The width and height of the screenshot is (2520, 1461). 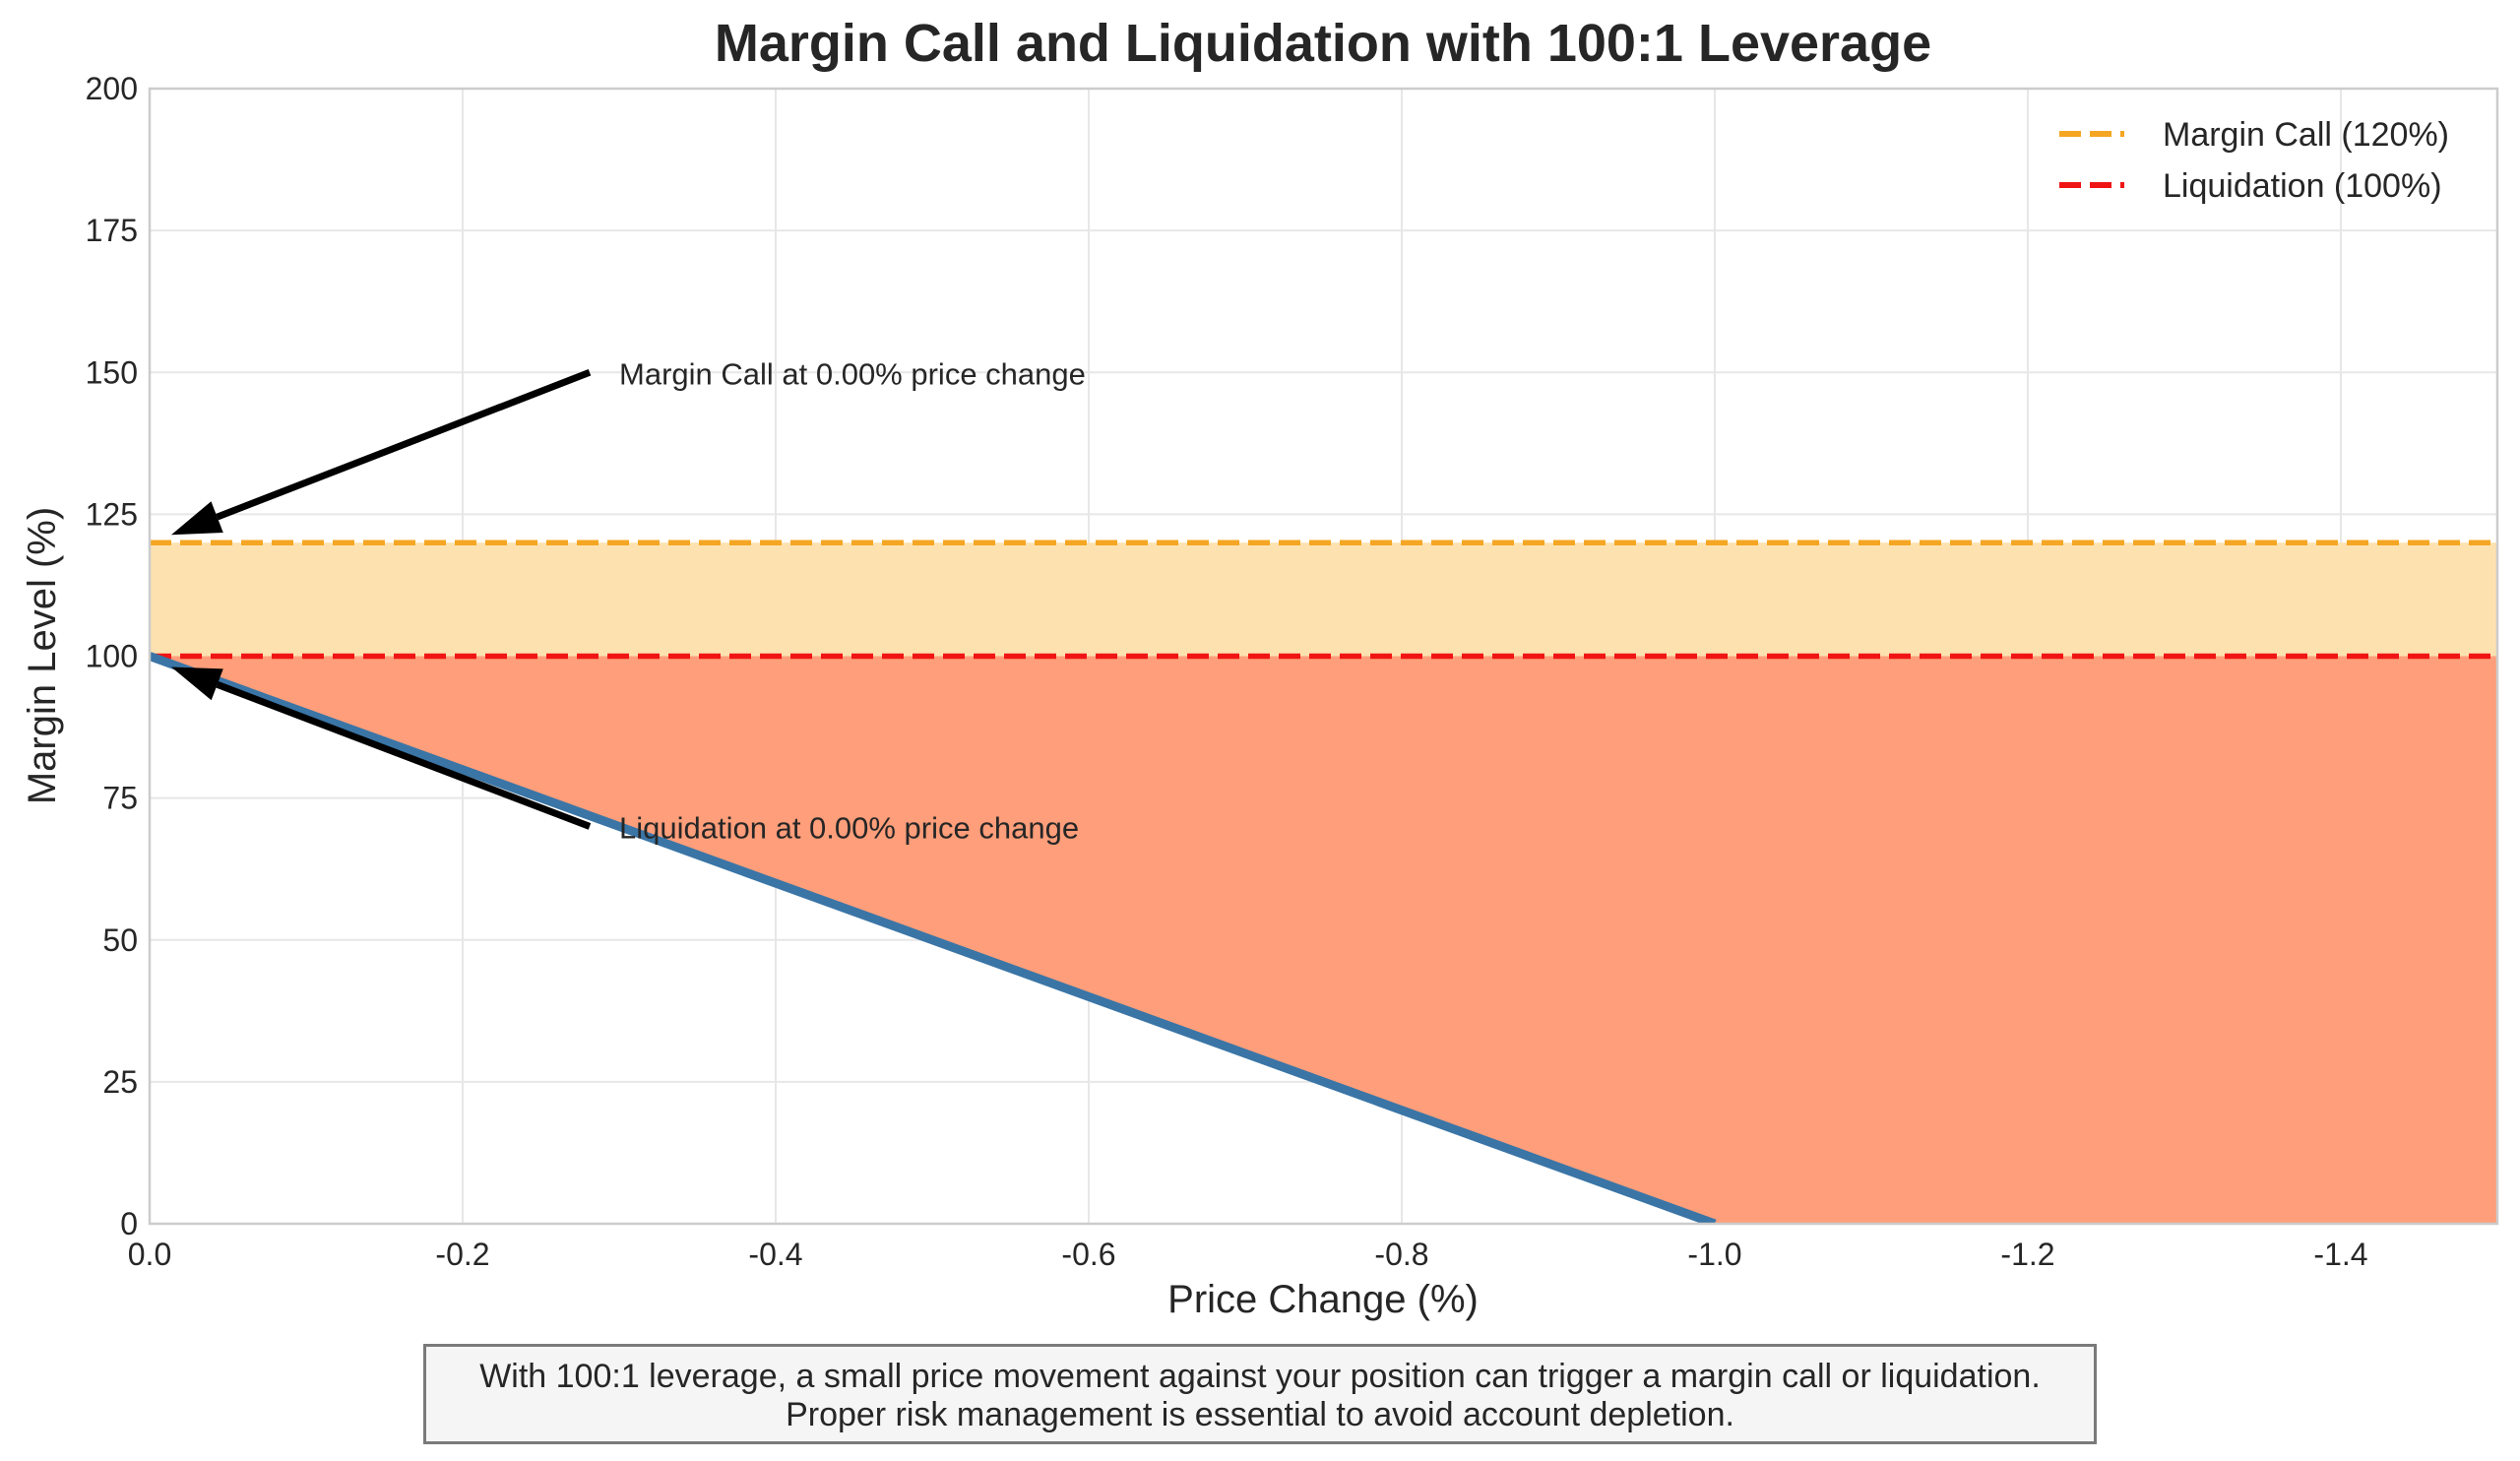 I want to click on x-tick-label: -0.6, so click(x=1088, y=1254).